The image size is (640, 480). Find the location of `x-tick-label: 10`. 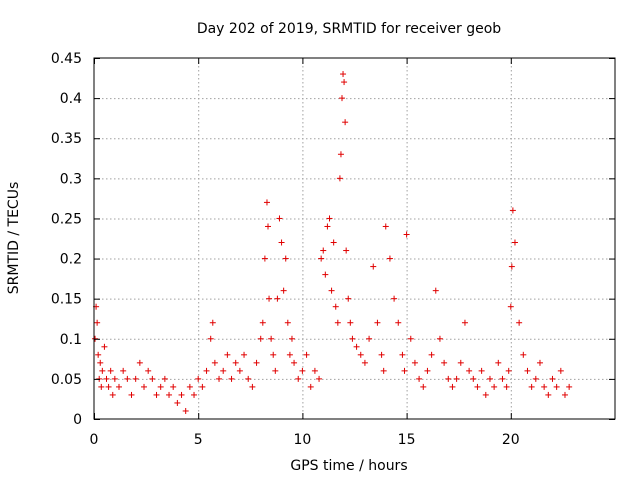

x-tick-label: 10 is located at coordinates (302, 440).